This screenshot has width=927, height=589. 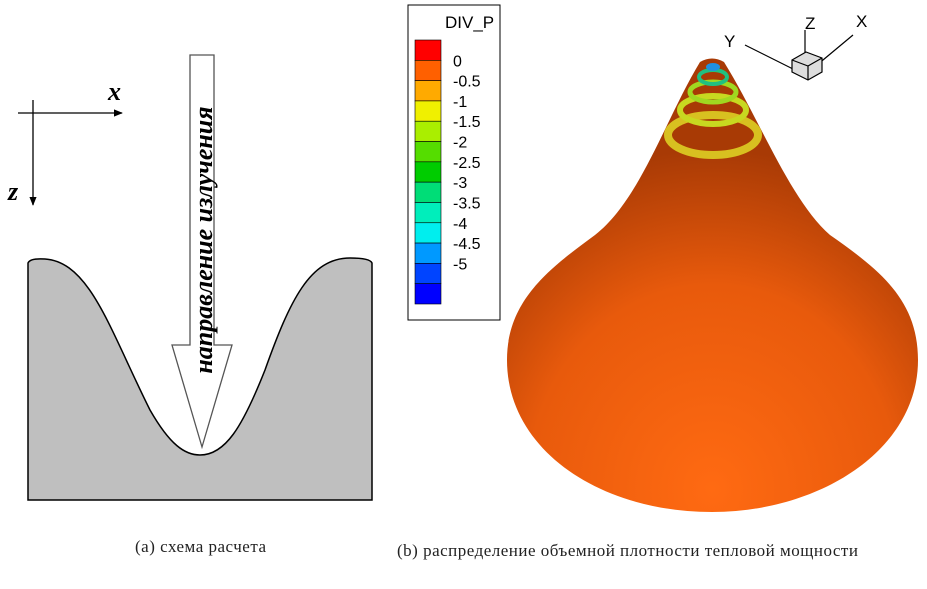 I want to click on legend-label: -5, so click(x=460, y=264).